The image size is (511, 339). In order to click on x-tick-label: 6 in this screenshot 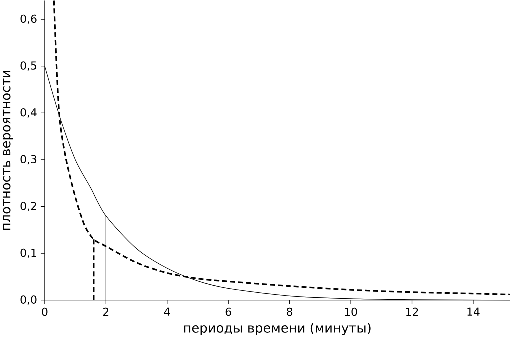, I will do `click(229, 312)`.